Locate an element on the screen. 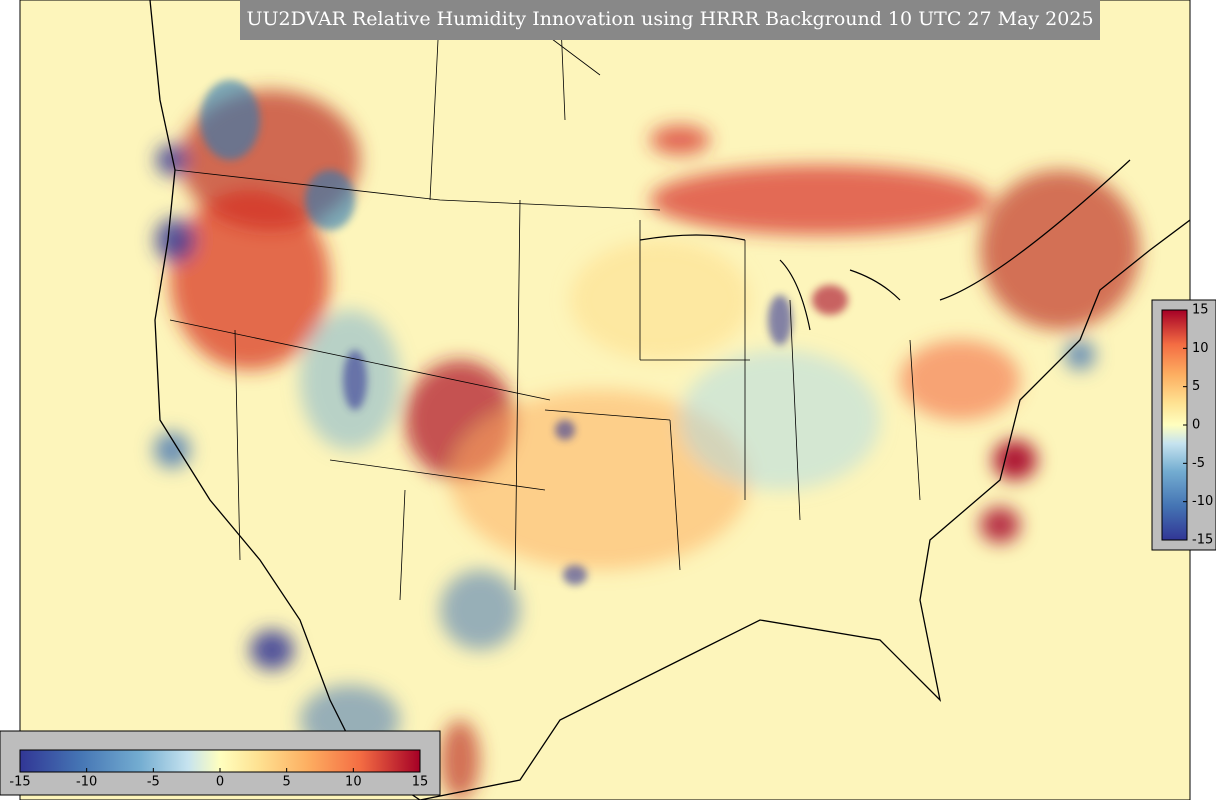  title-box is located at coordinates (670, 20).